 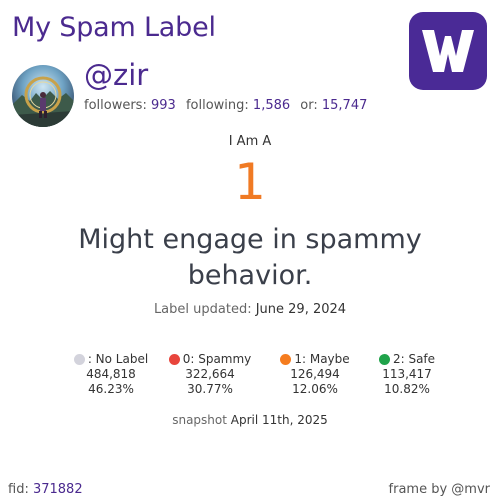 I want to click on legend-count: 126,494, so click(x=315, y=374).